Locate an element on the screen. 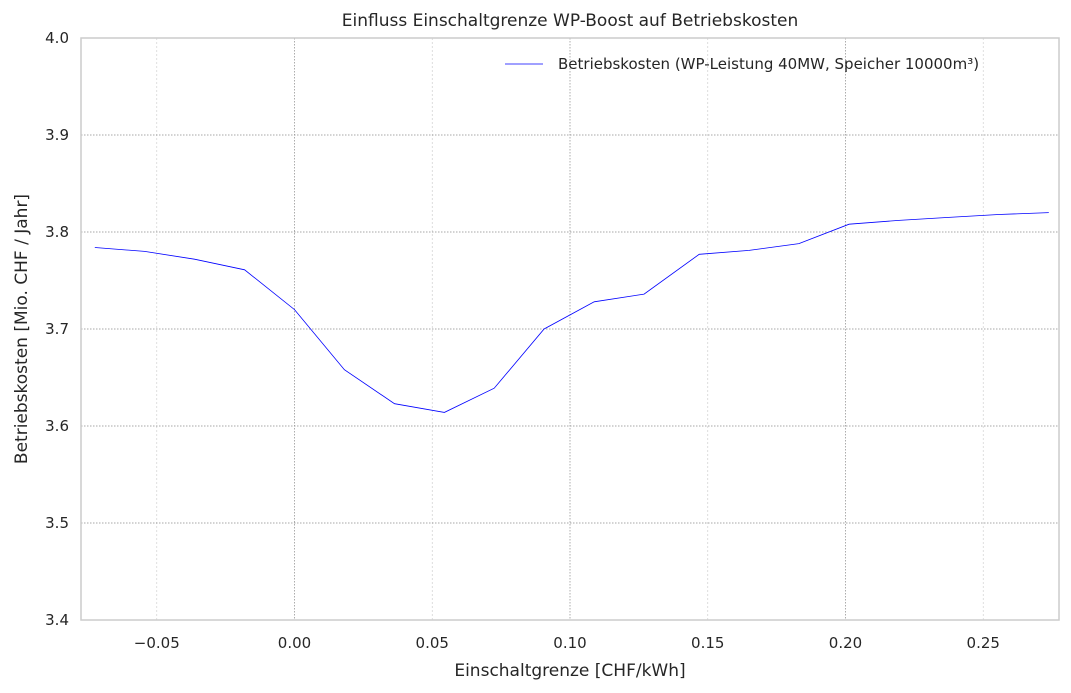 The width and height of the screenshot is (1071, 693). y-tick-label: 3.8 is located at coordinates (57, 232).